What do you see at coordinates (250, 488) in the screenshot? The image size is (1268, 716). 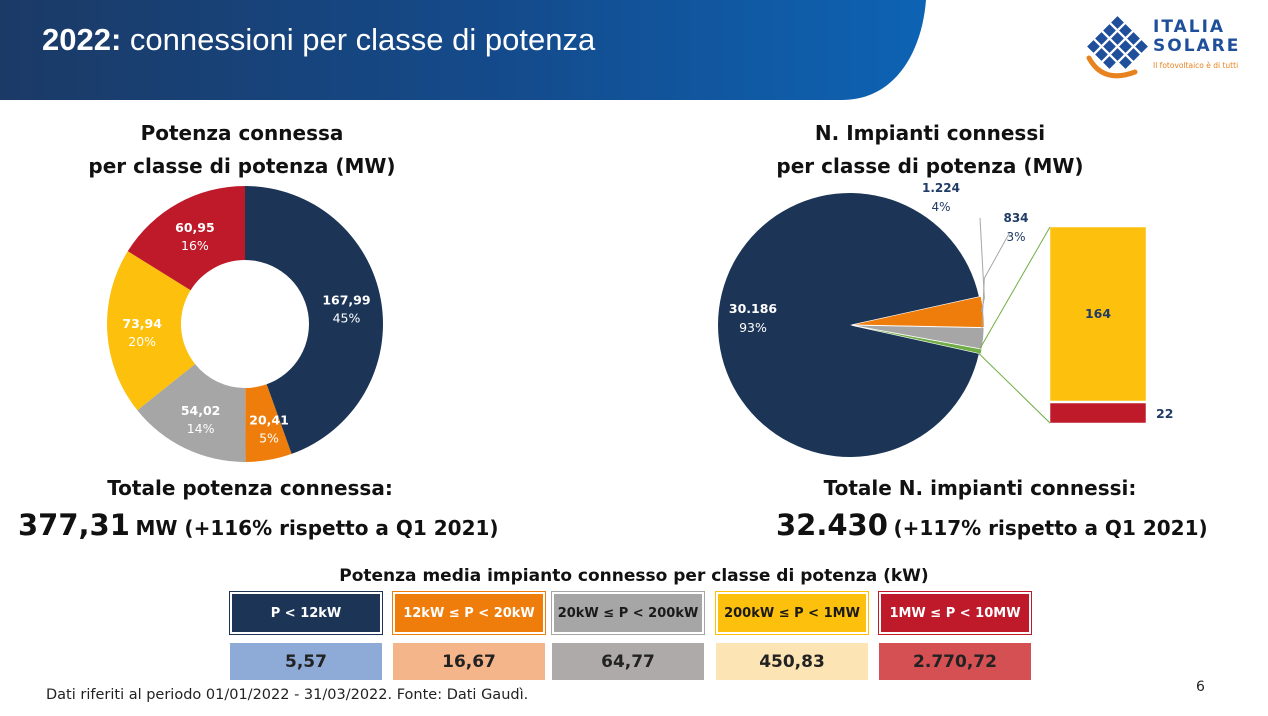 I see `total-power-label: Totale potenza connessa:` at bounding box center [250, 488].